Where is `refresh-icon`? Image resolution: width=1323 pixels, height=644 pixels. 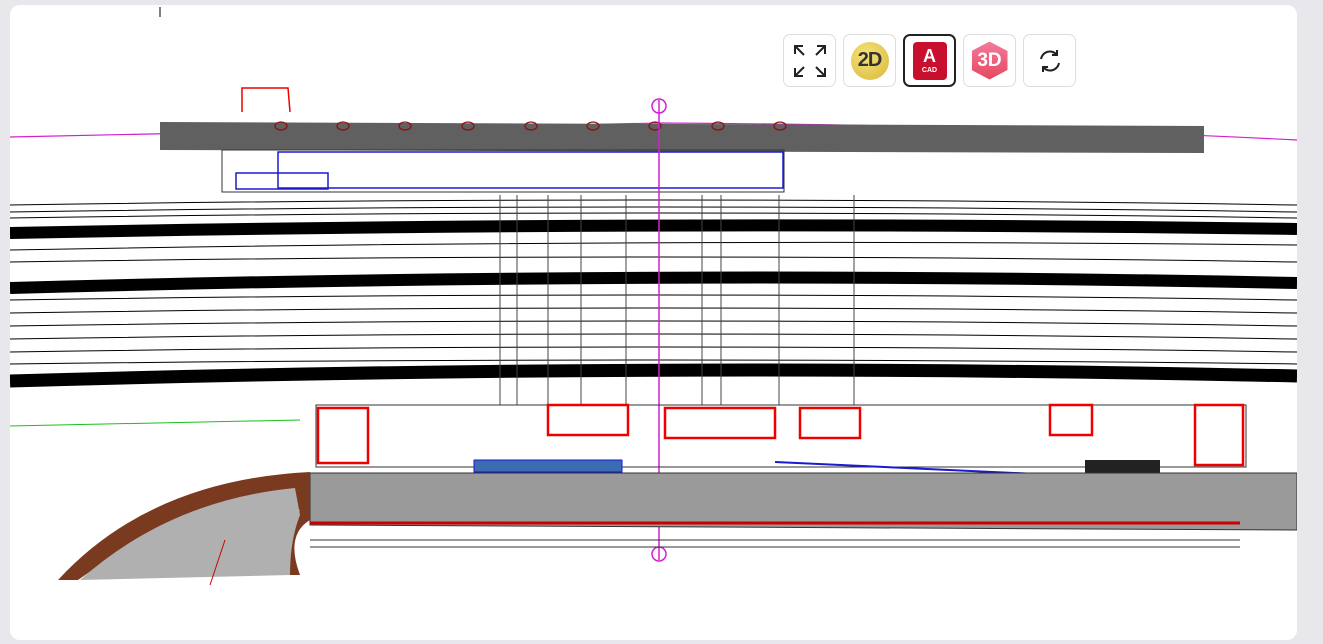
refresh-icon is located at coordinates (1049, 60).